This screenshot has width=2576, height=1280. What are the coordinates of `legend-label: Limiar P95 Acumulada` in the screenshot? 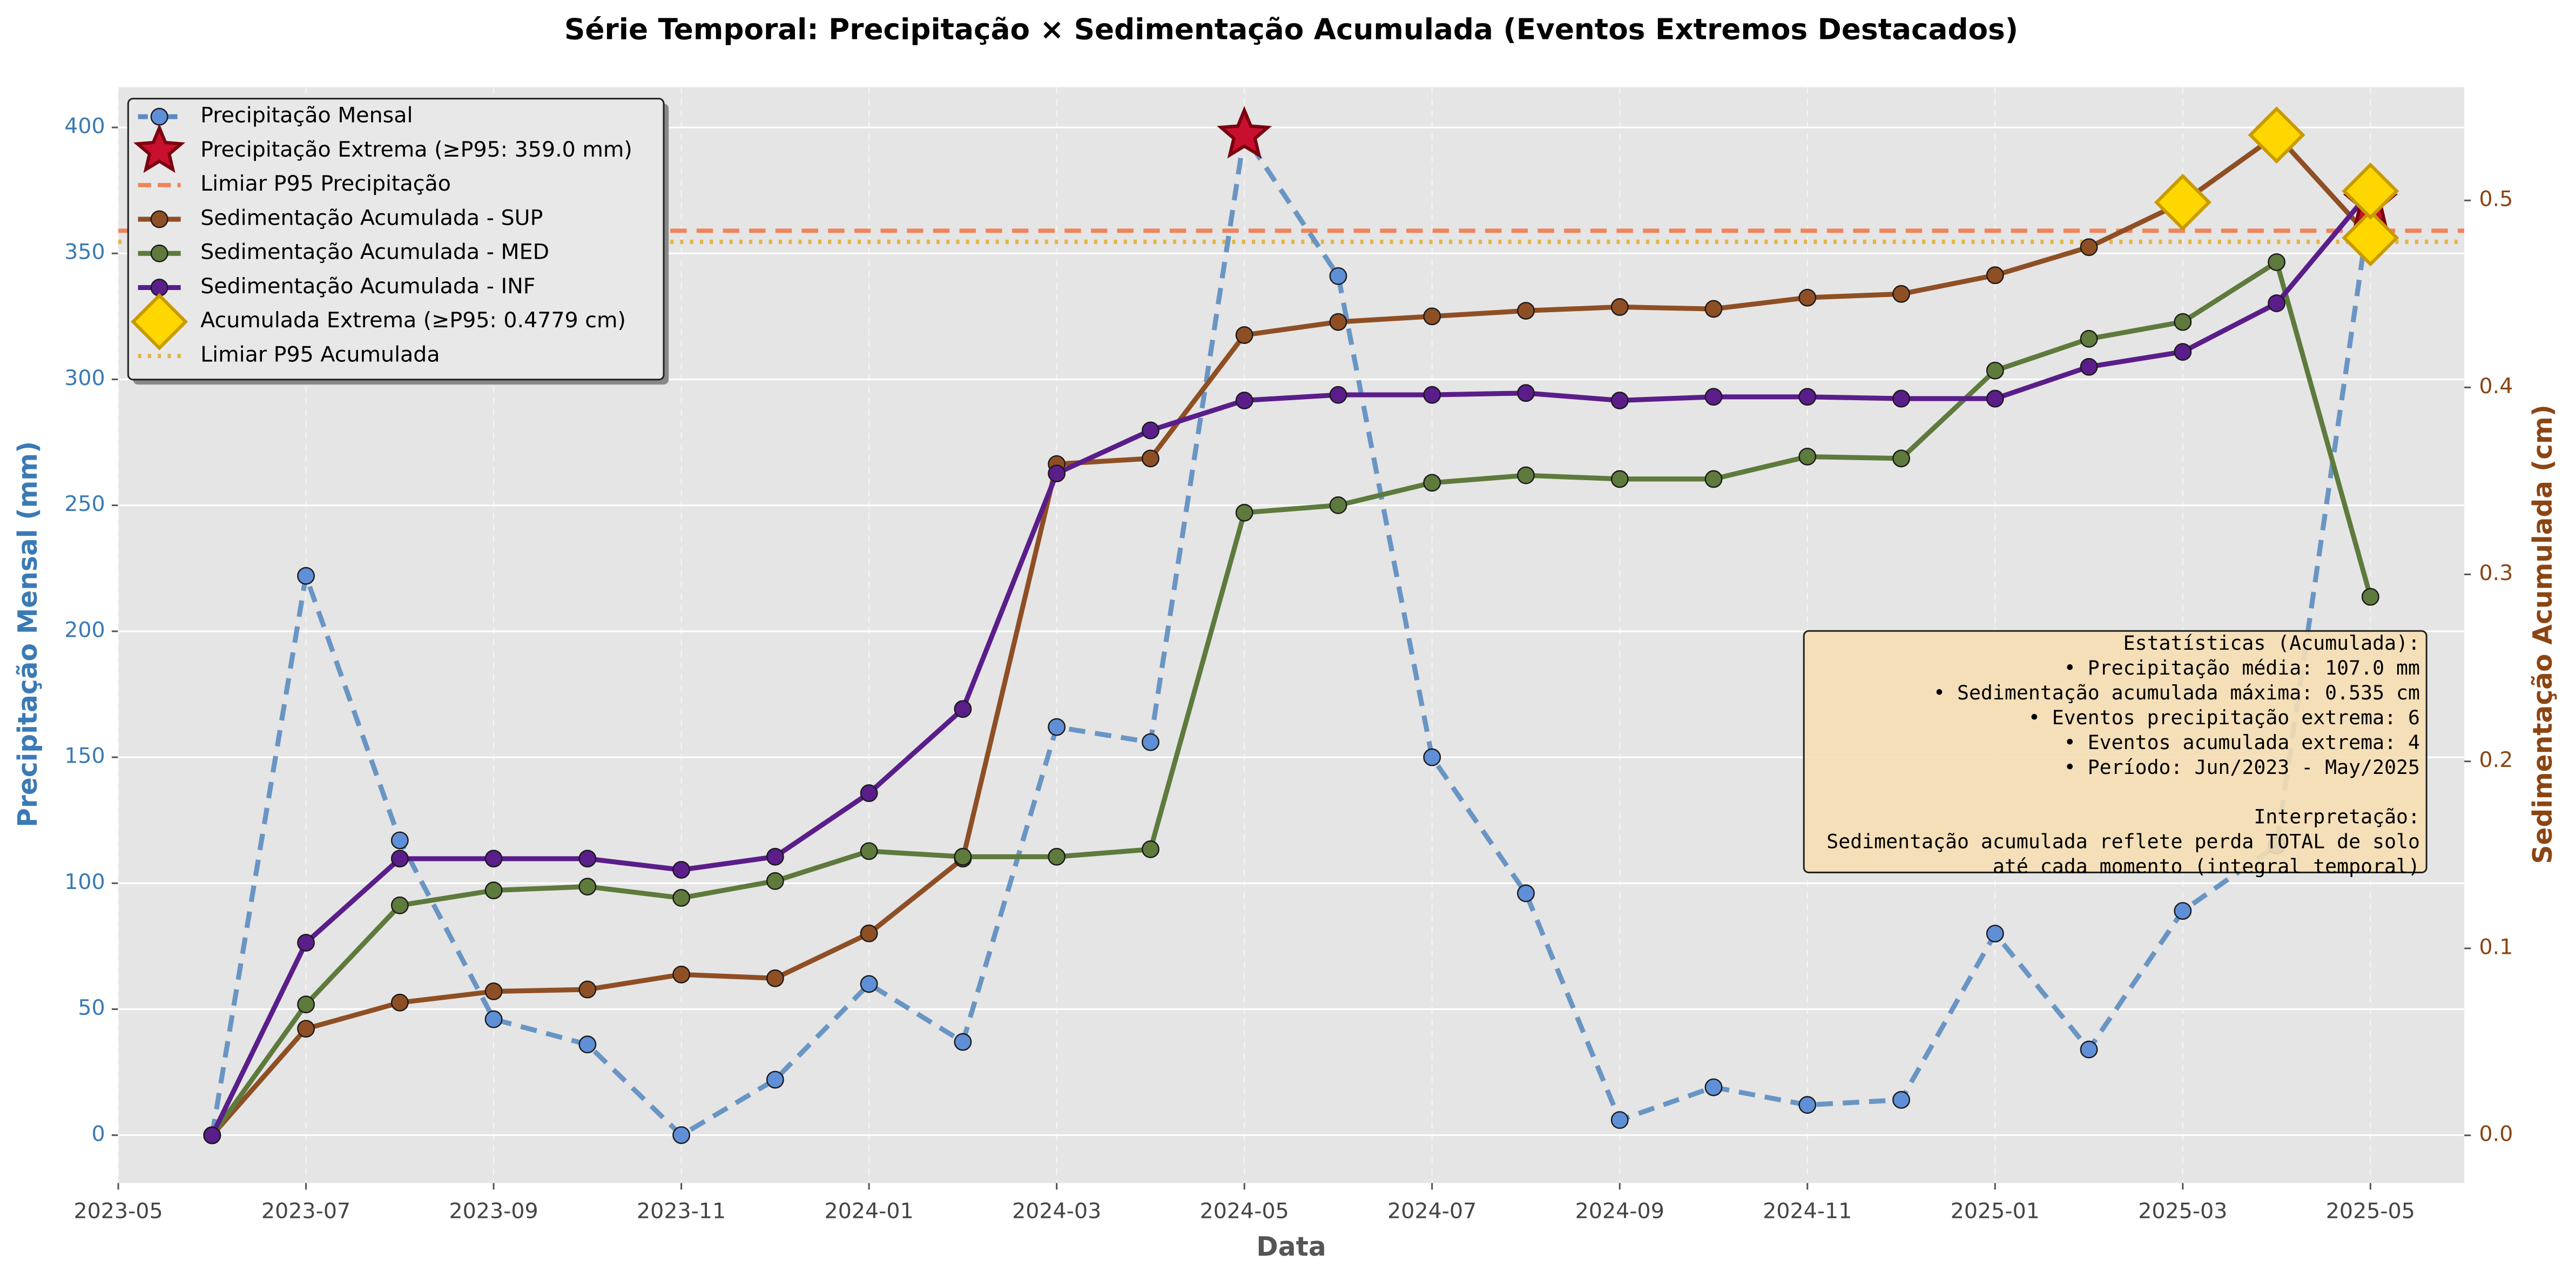 It's located at (320, 354).